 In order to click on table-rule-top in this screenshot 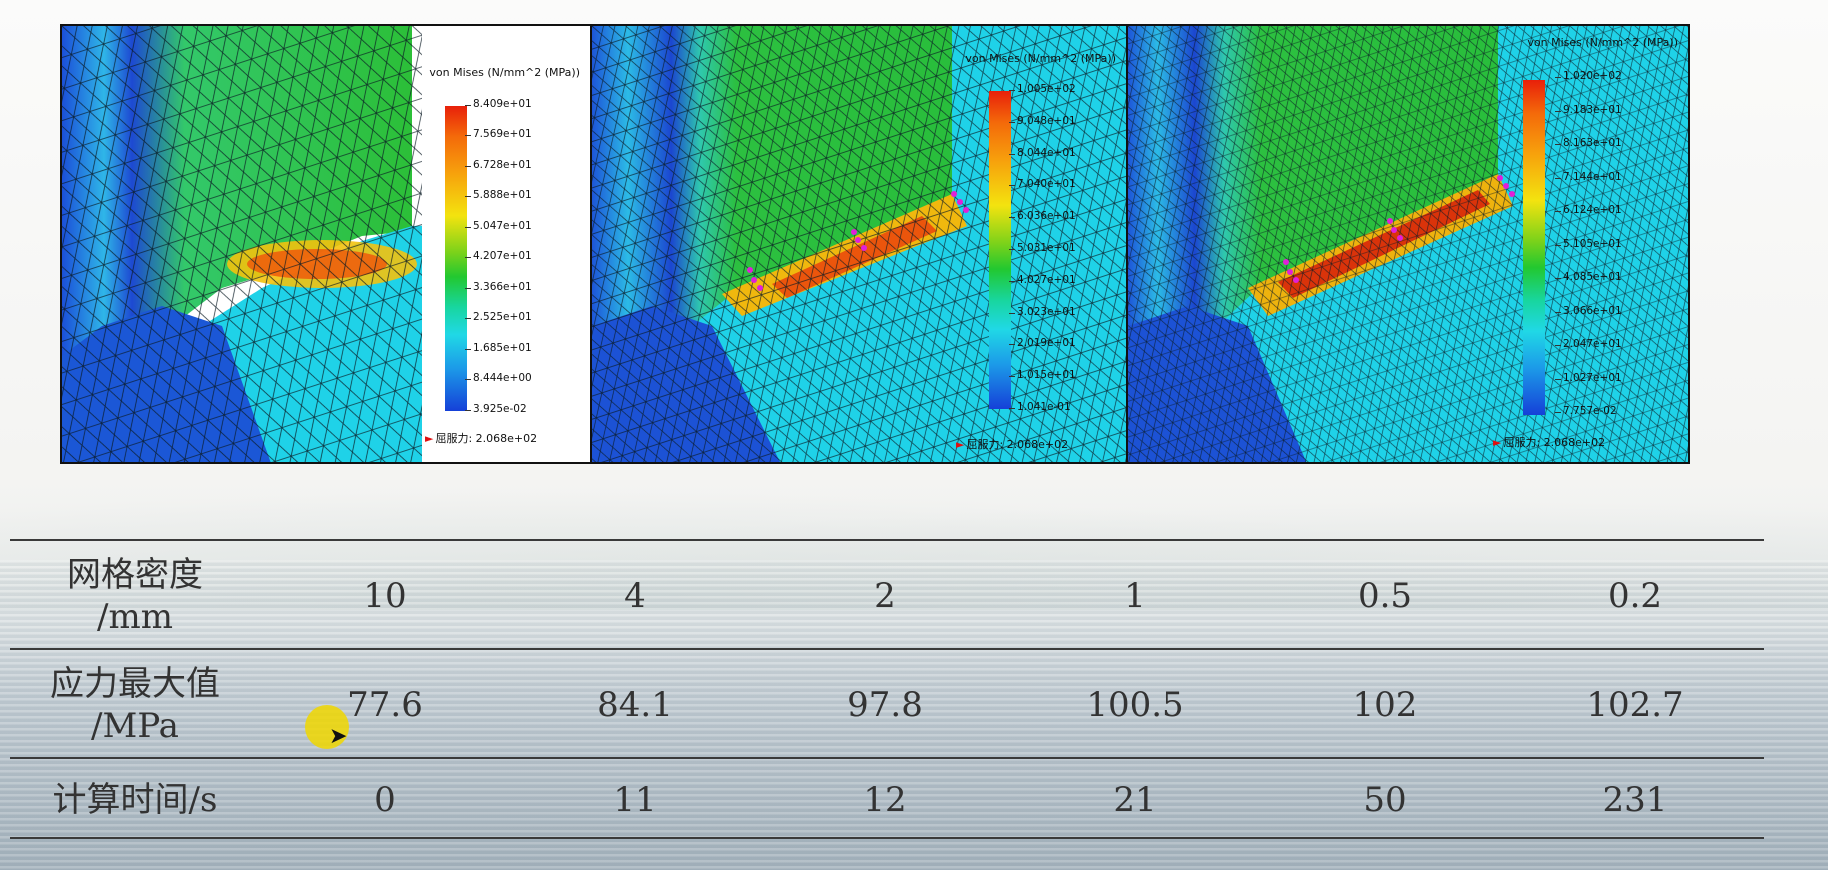, I will do `click(887, 540)`.